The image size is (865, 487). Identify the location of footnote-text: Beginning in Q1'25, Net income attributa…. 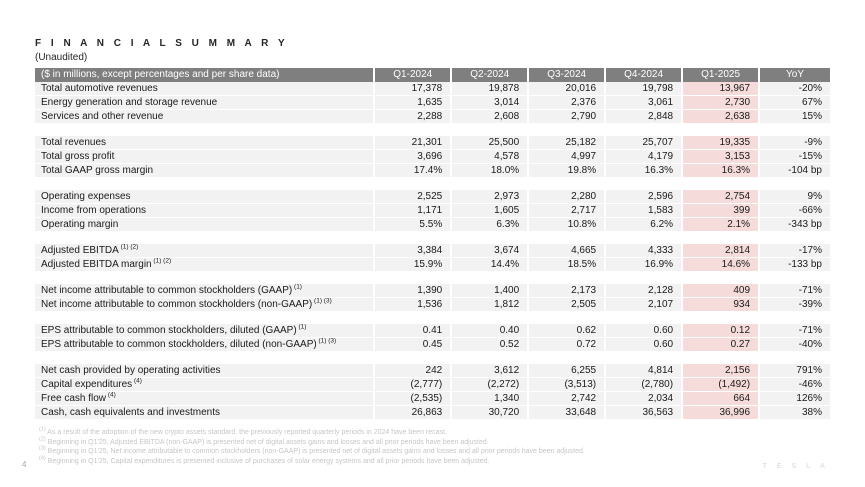
(315, 451).